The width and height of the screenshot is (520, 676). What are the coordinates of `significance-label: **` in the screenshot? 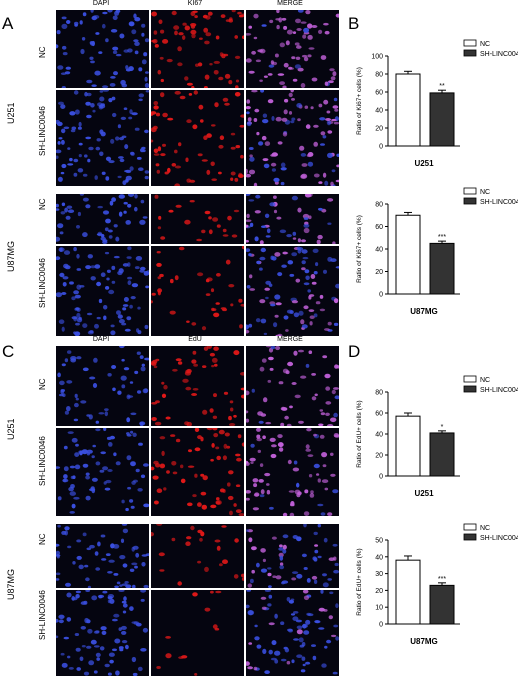 It's located at (442, 86).